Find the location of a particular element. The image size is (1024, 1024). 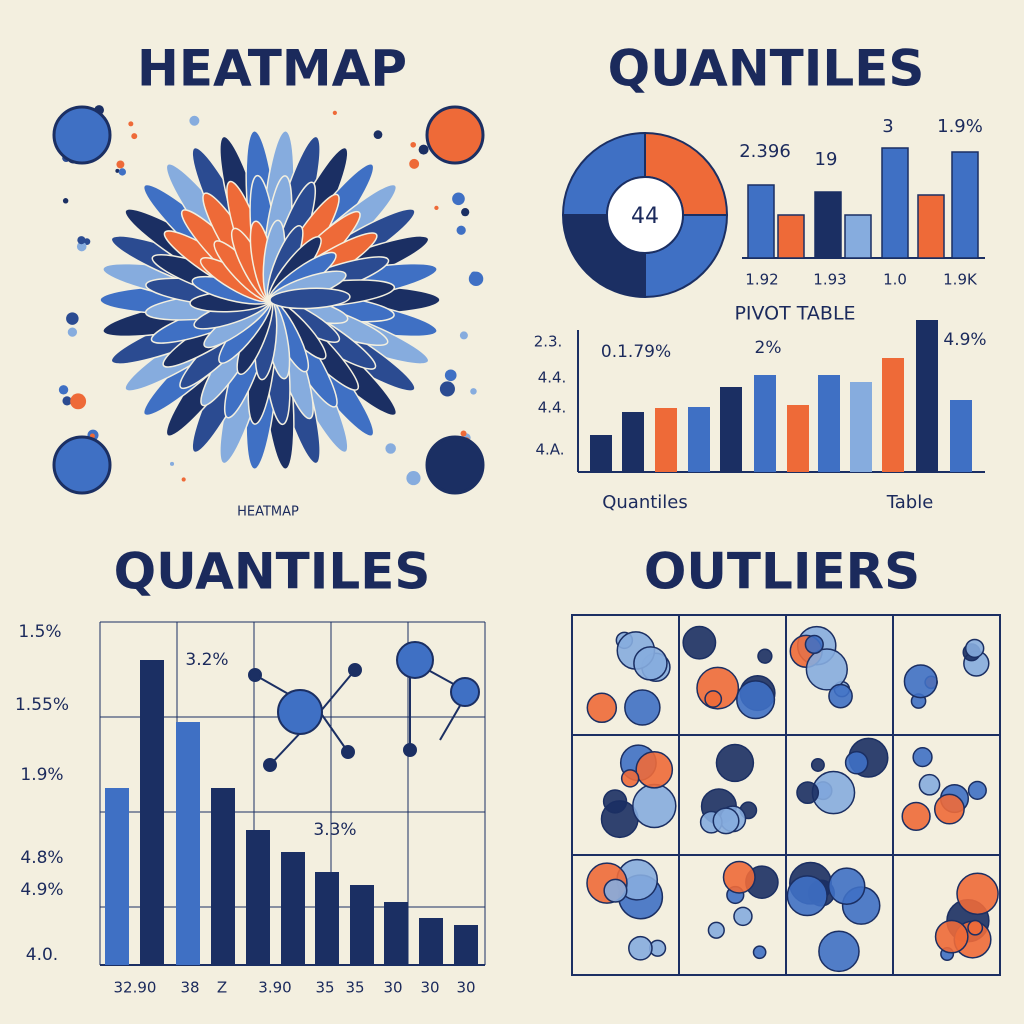

axis-label: Z is located at coordinates (222, 988).